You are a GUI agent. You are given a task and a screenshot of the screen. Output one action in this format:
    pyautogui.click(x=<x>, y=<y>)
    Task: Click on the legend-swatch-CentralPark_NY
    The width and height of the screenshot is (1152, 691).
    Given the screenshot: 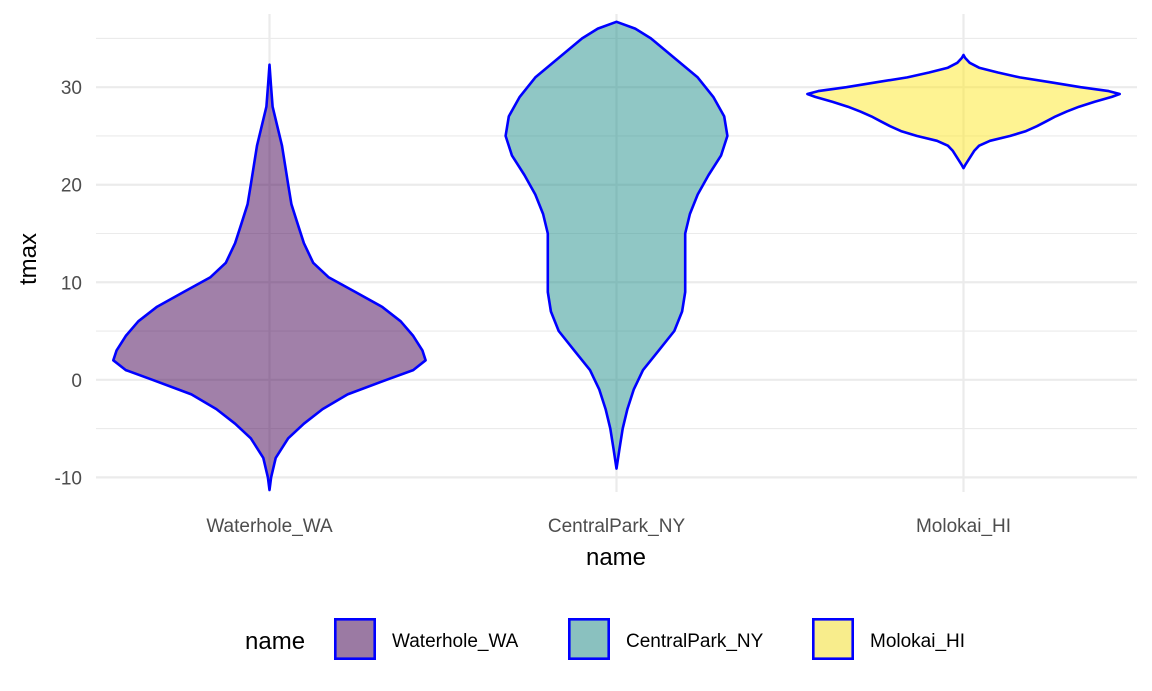 What is the action you would take?
    pyautogui.click(x=588, y=638)
    